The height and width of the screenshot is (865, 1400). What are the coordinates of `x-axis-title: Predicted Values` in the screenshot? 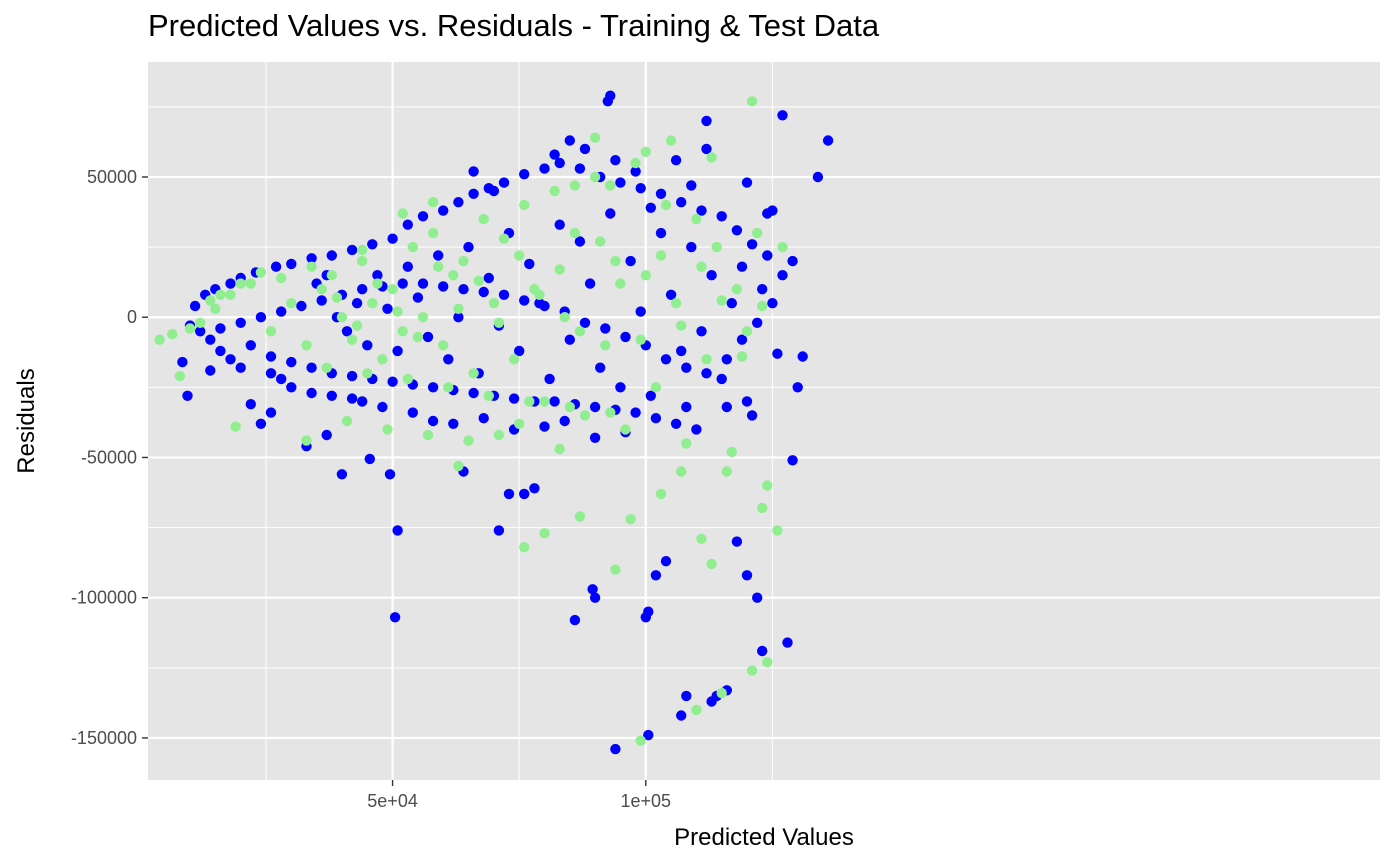 It's located at (764, 837).